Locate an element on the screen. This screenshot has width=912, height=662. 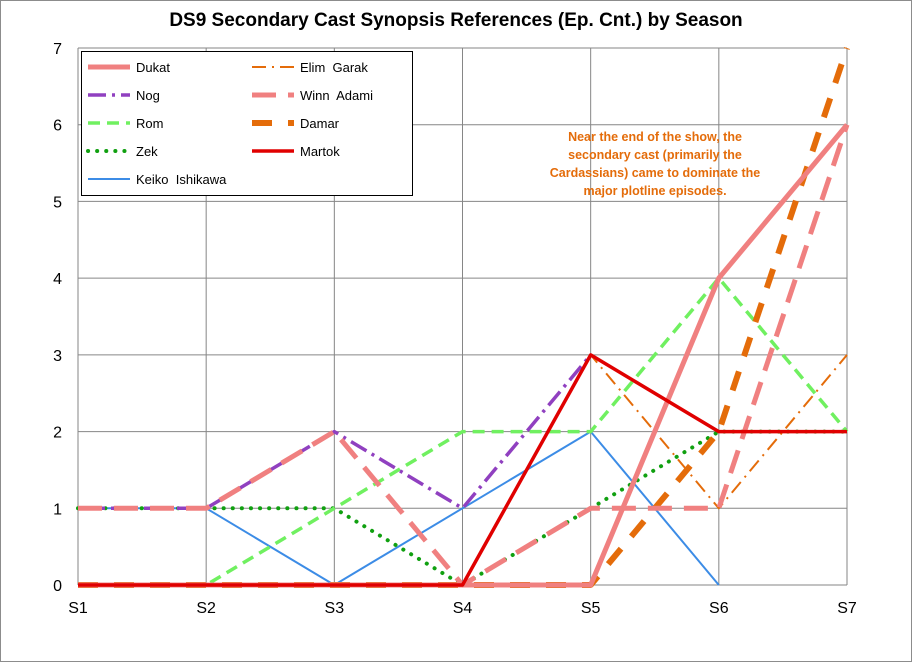
x-tick-label: S7 is located at coordinates (847, 608).